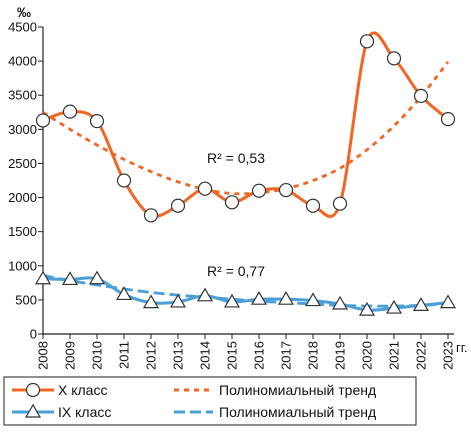 The width and height of the screenshot is (471, 434). I want to click on y-tick-label: 1000, so click(22, 265).